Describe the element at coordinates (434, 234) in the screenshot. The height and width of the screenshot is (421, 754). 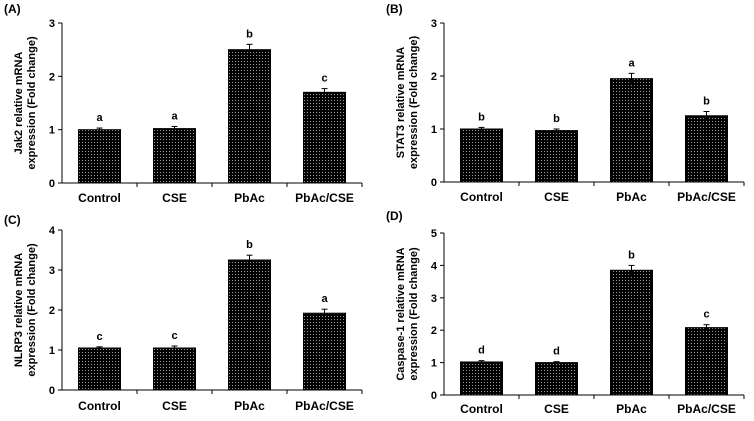
I see `y-tick-label: 5` at that location.